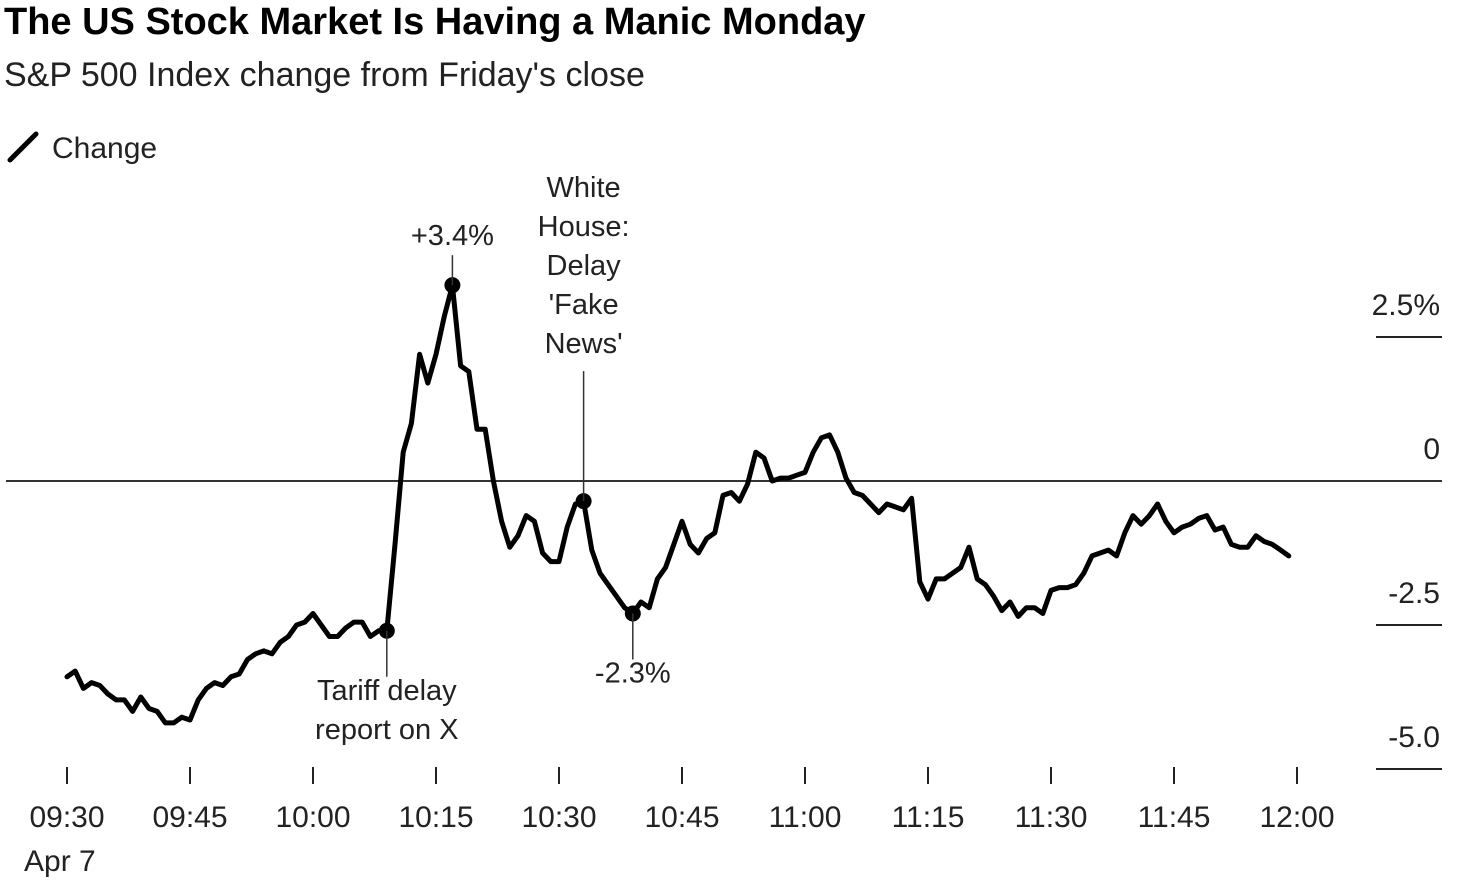 The height and width of the screenshot is (886, 1470). What do you see at coordinates (104, 148) in the screenshot?
I see `legend-label: Change` at bounding box center [104, 148].